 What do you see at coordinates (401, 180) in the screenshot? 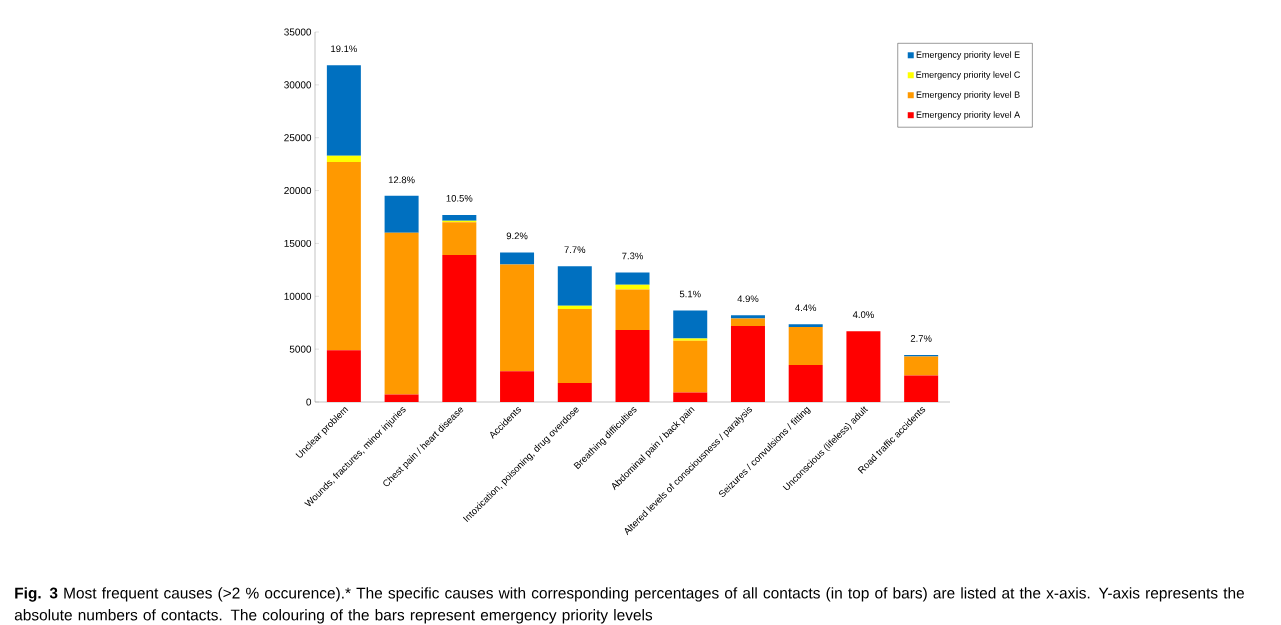
I see `annotation: 12.8%` at bounding box center [401, 180].